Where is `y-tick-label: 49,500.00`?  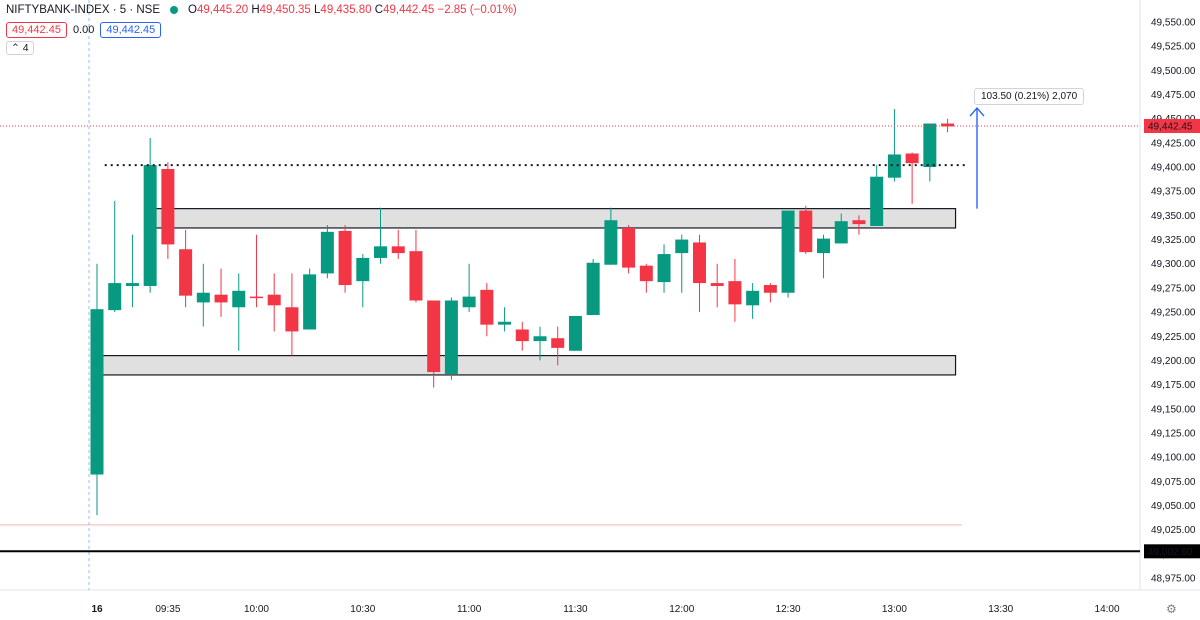
y-tick-label: 49,500.00 is located at coordinates (1173, 71).